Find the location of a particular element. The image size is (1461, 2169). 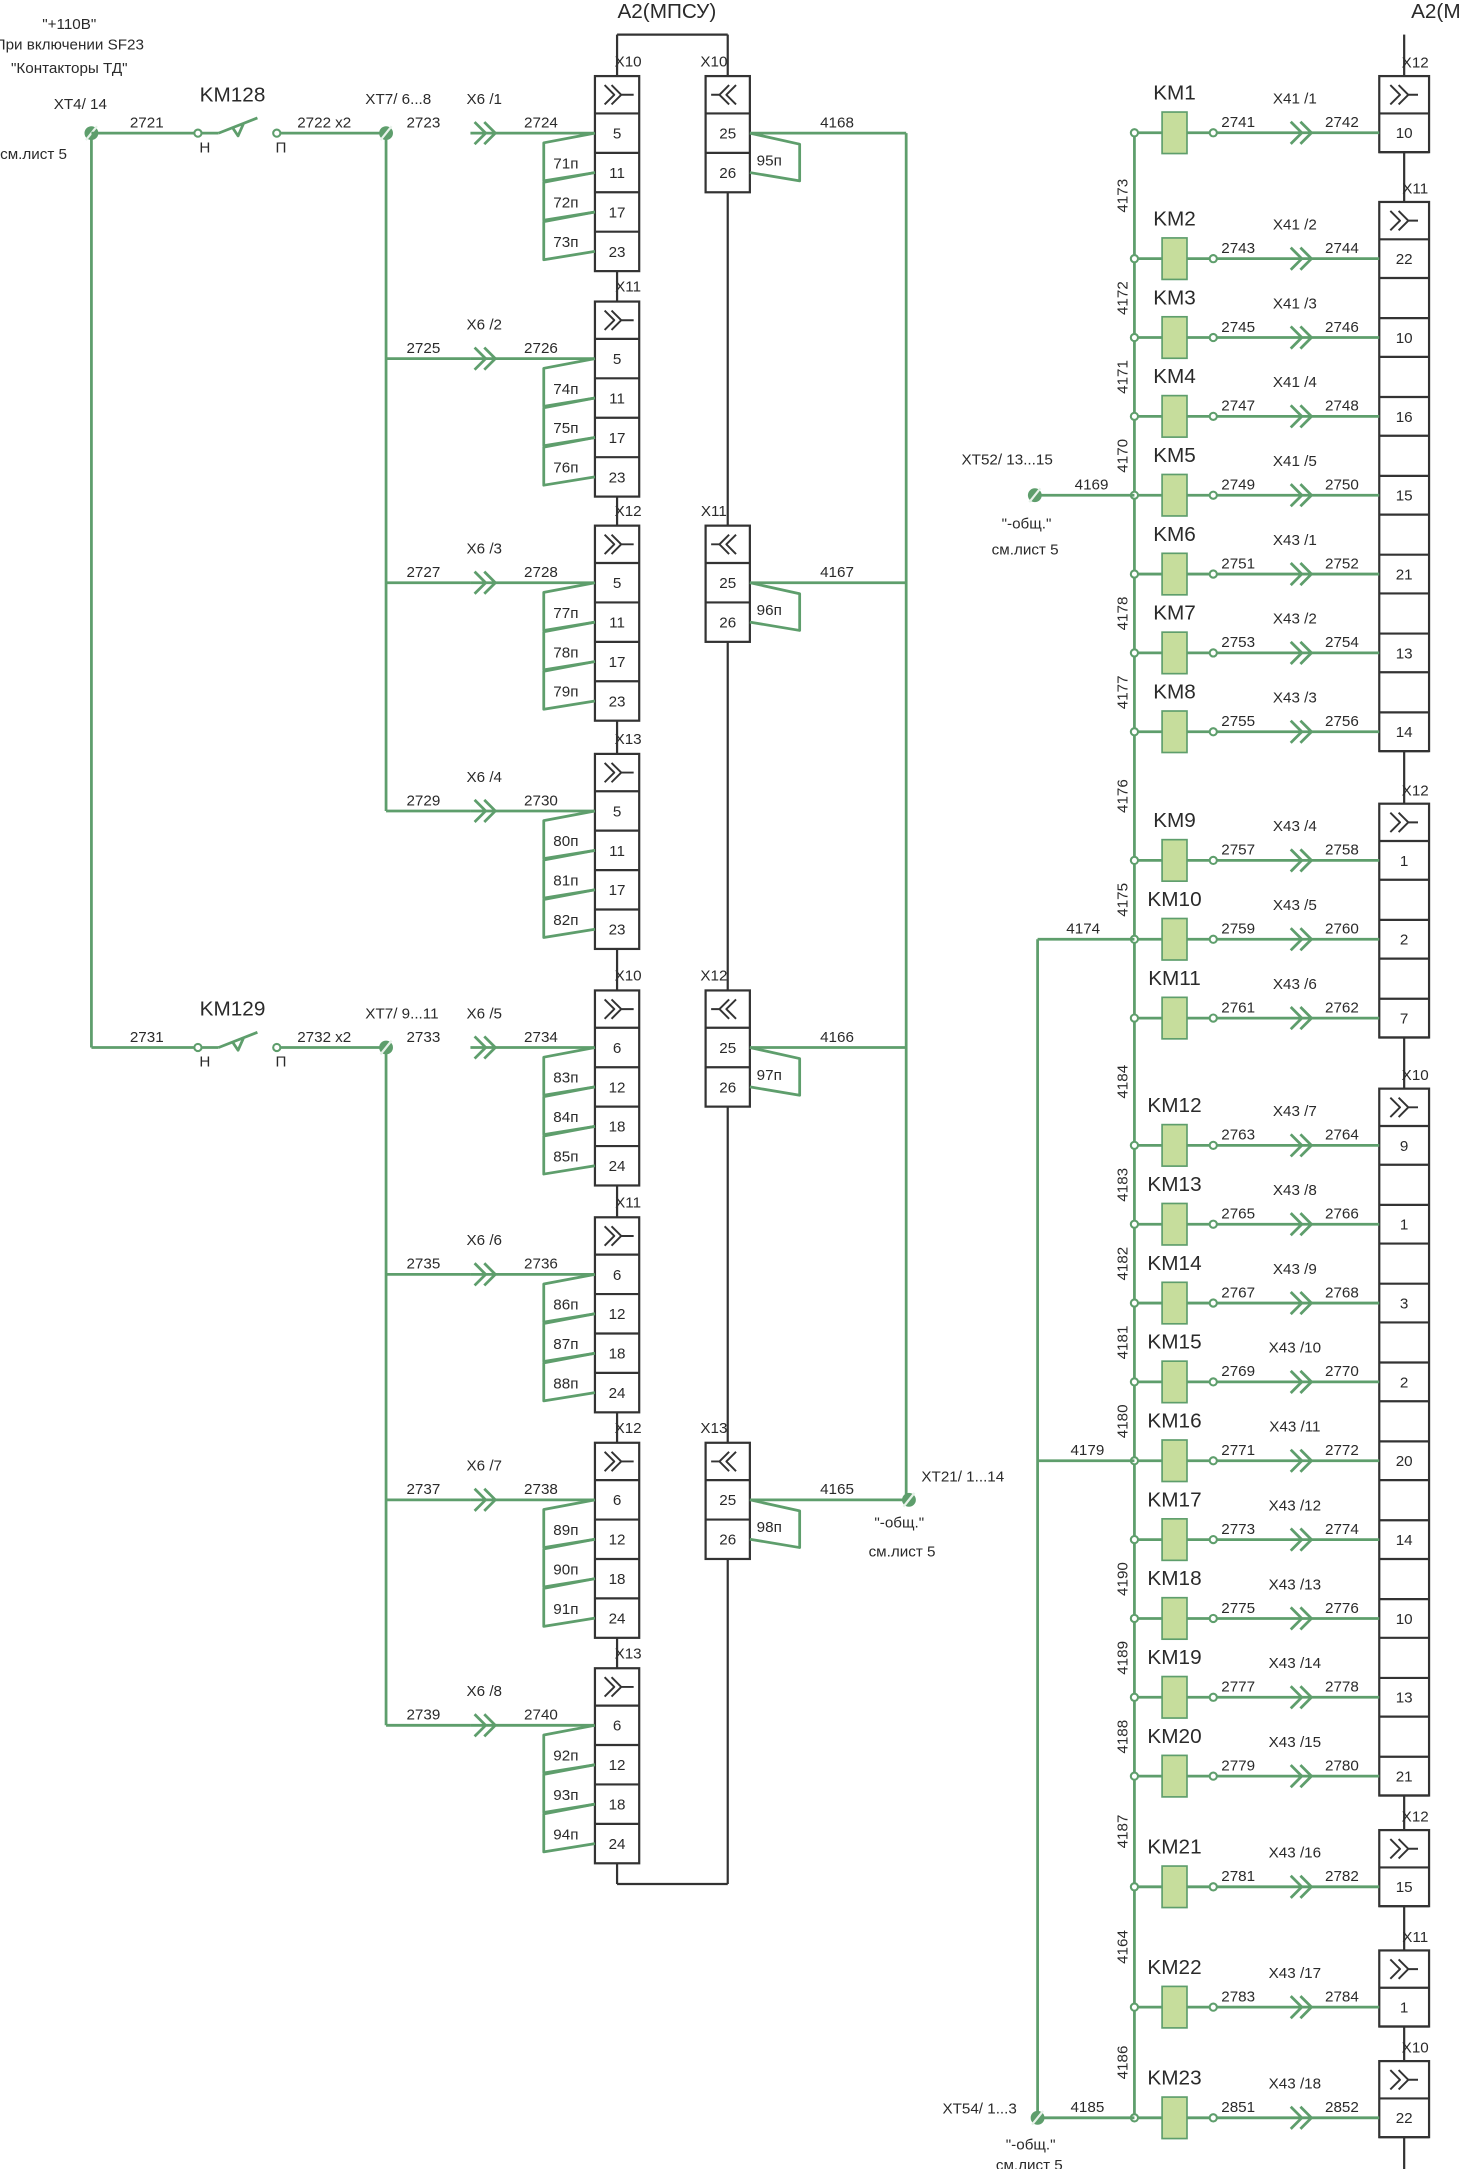

block-header: X13 is located at coordinates (628, 1653).